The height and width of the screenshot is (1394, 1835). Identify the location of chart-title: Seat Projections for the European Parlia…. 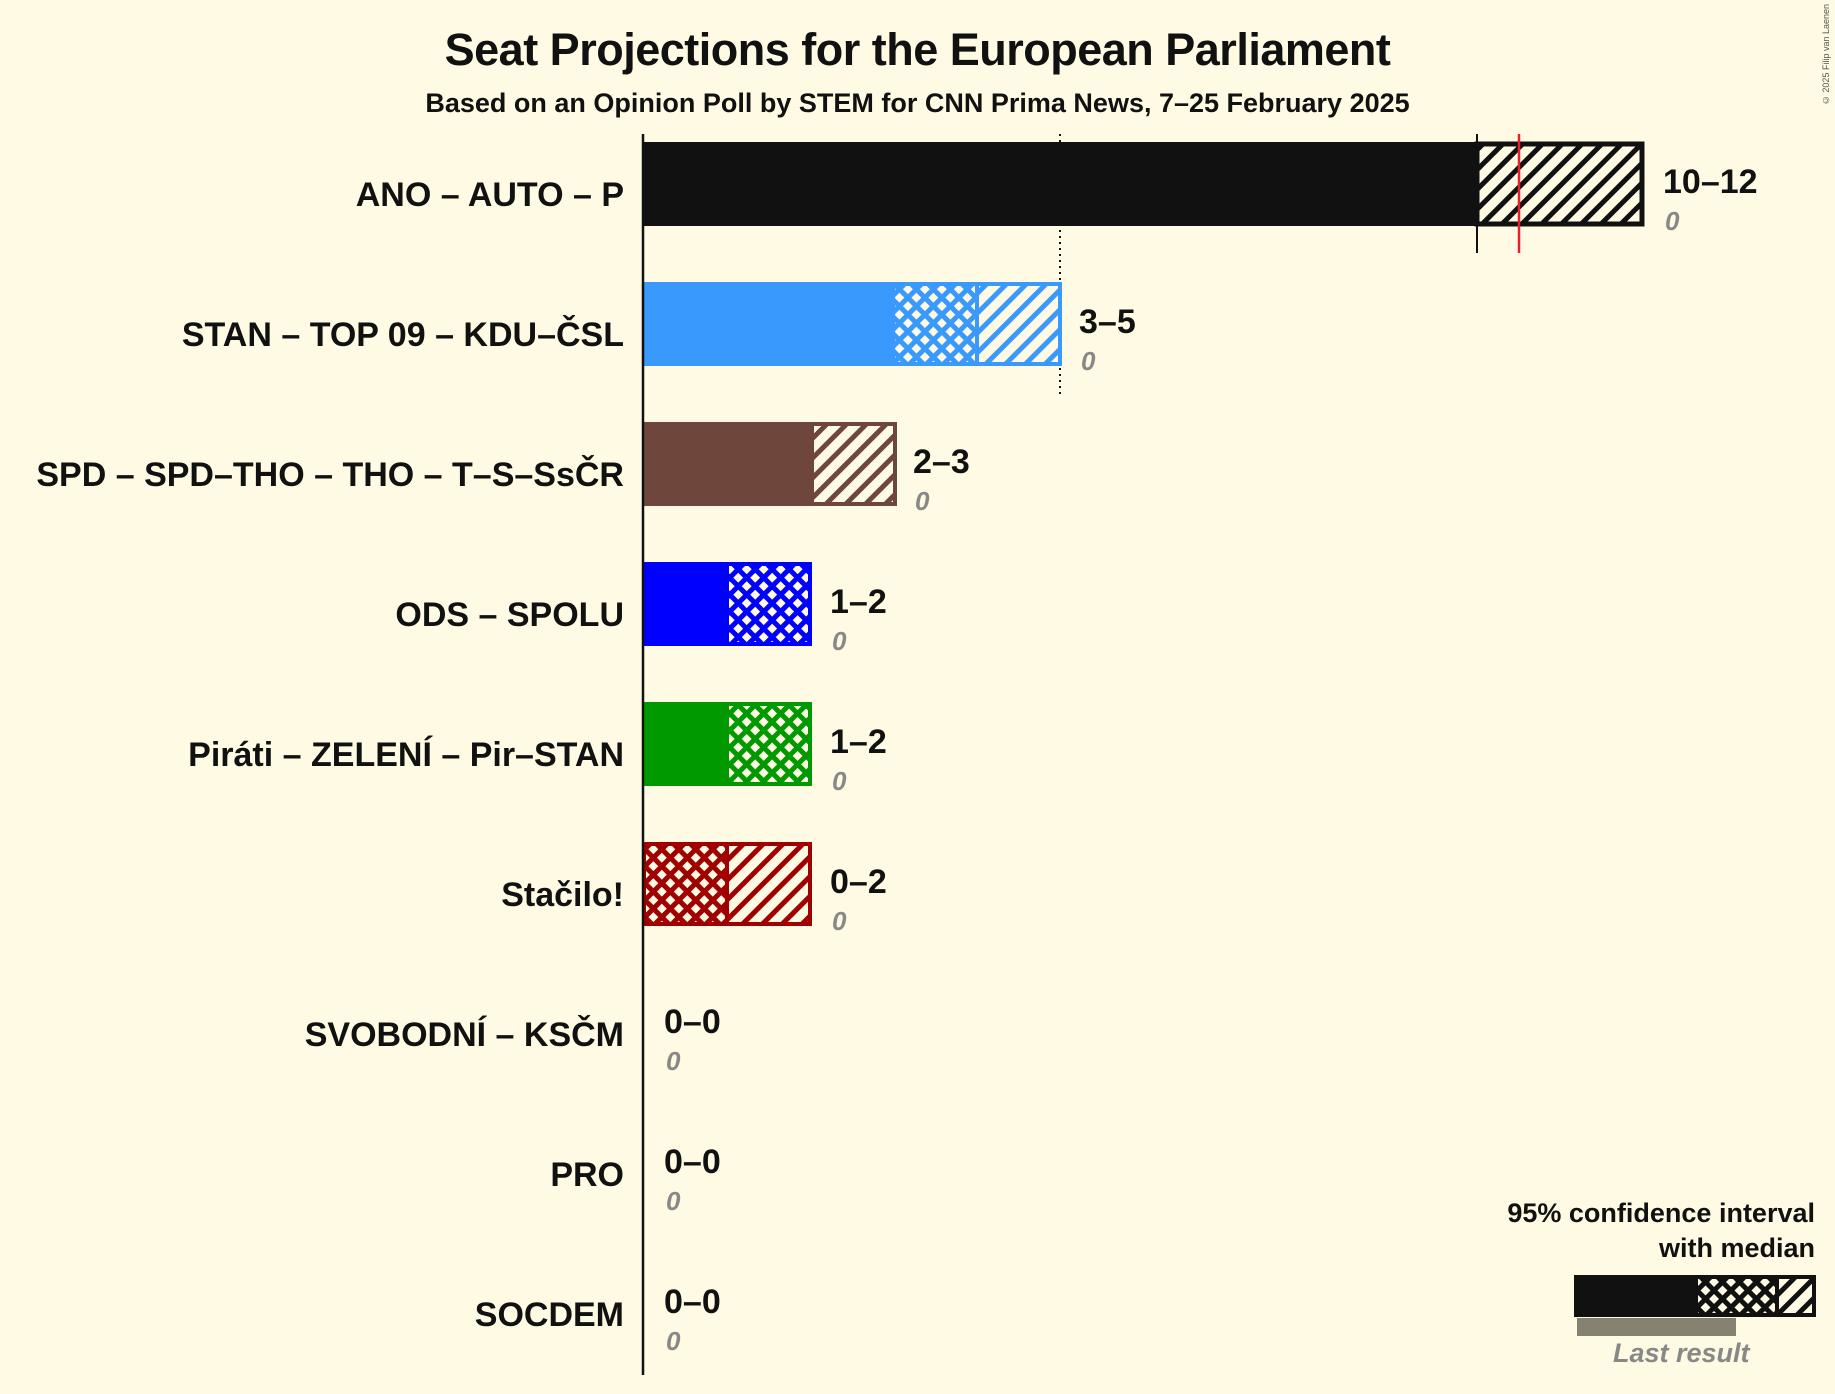
(917, 49).